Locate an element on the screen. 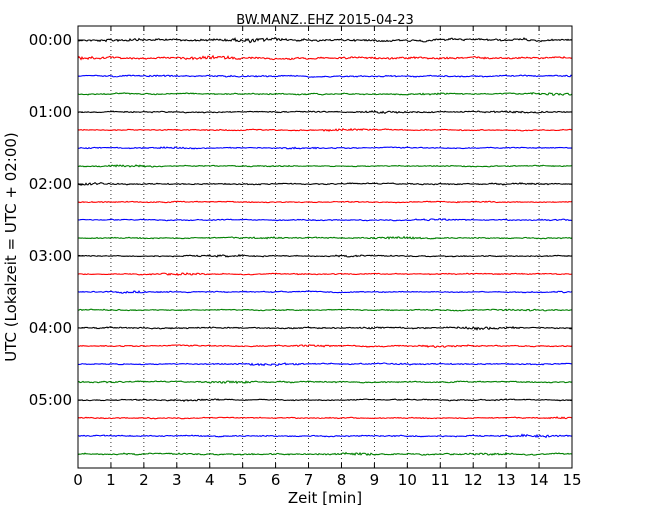 The height and width of the screenshot is (520, 650). y-tick-label: 04:00 is located at coordinates (50, 328).